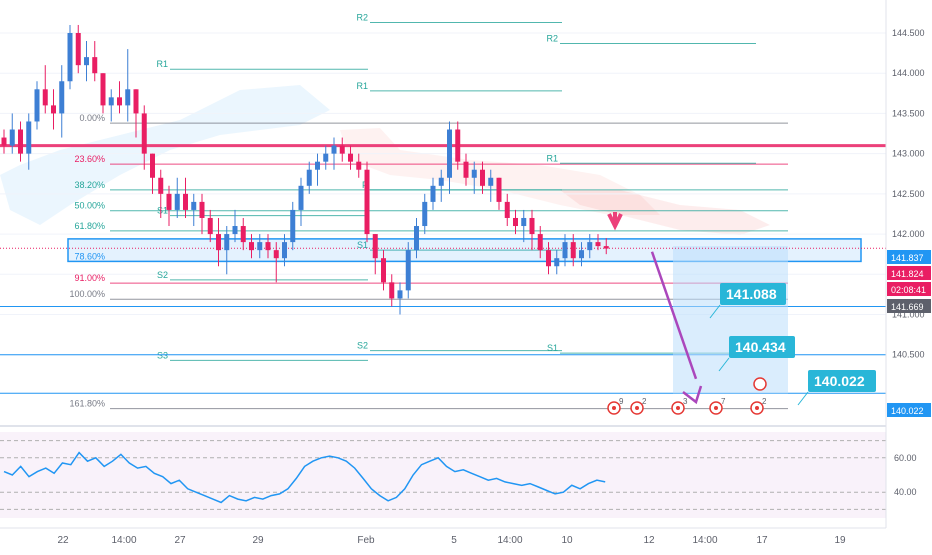 The image size is (932, 555). Describe the element at coordinates (366, 540) in the screenshot. I see `time-axis-tick: Feb` at that location.